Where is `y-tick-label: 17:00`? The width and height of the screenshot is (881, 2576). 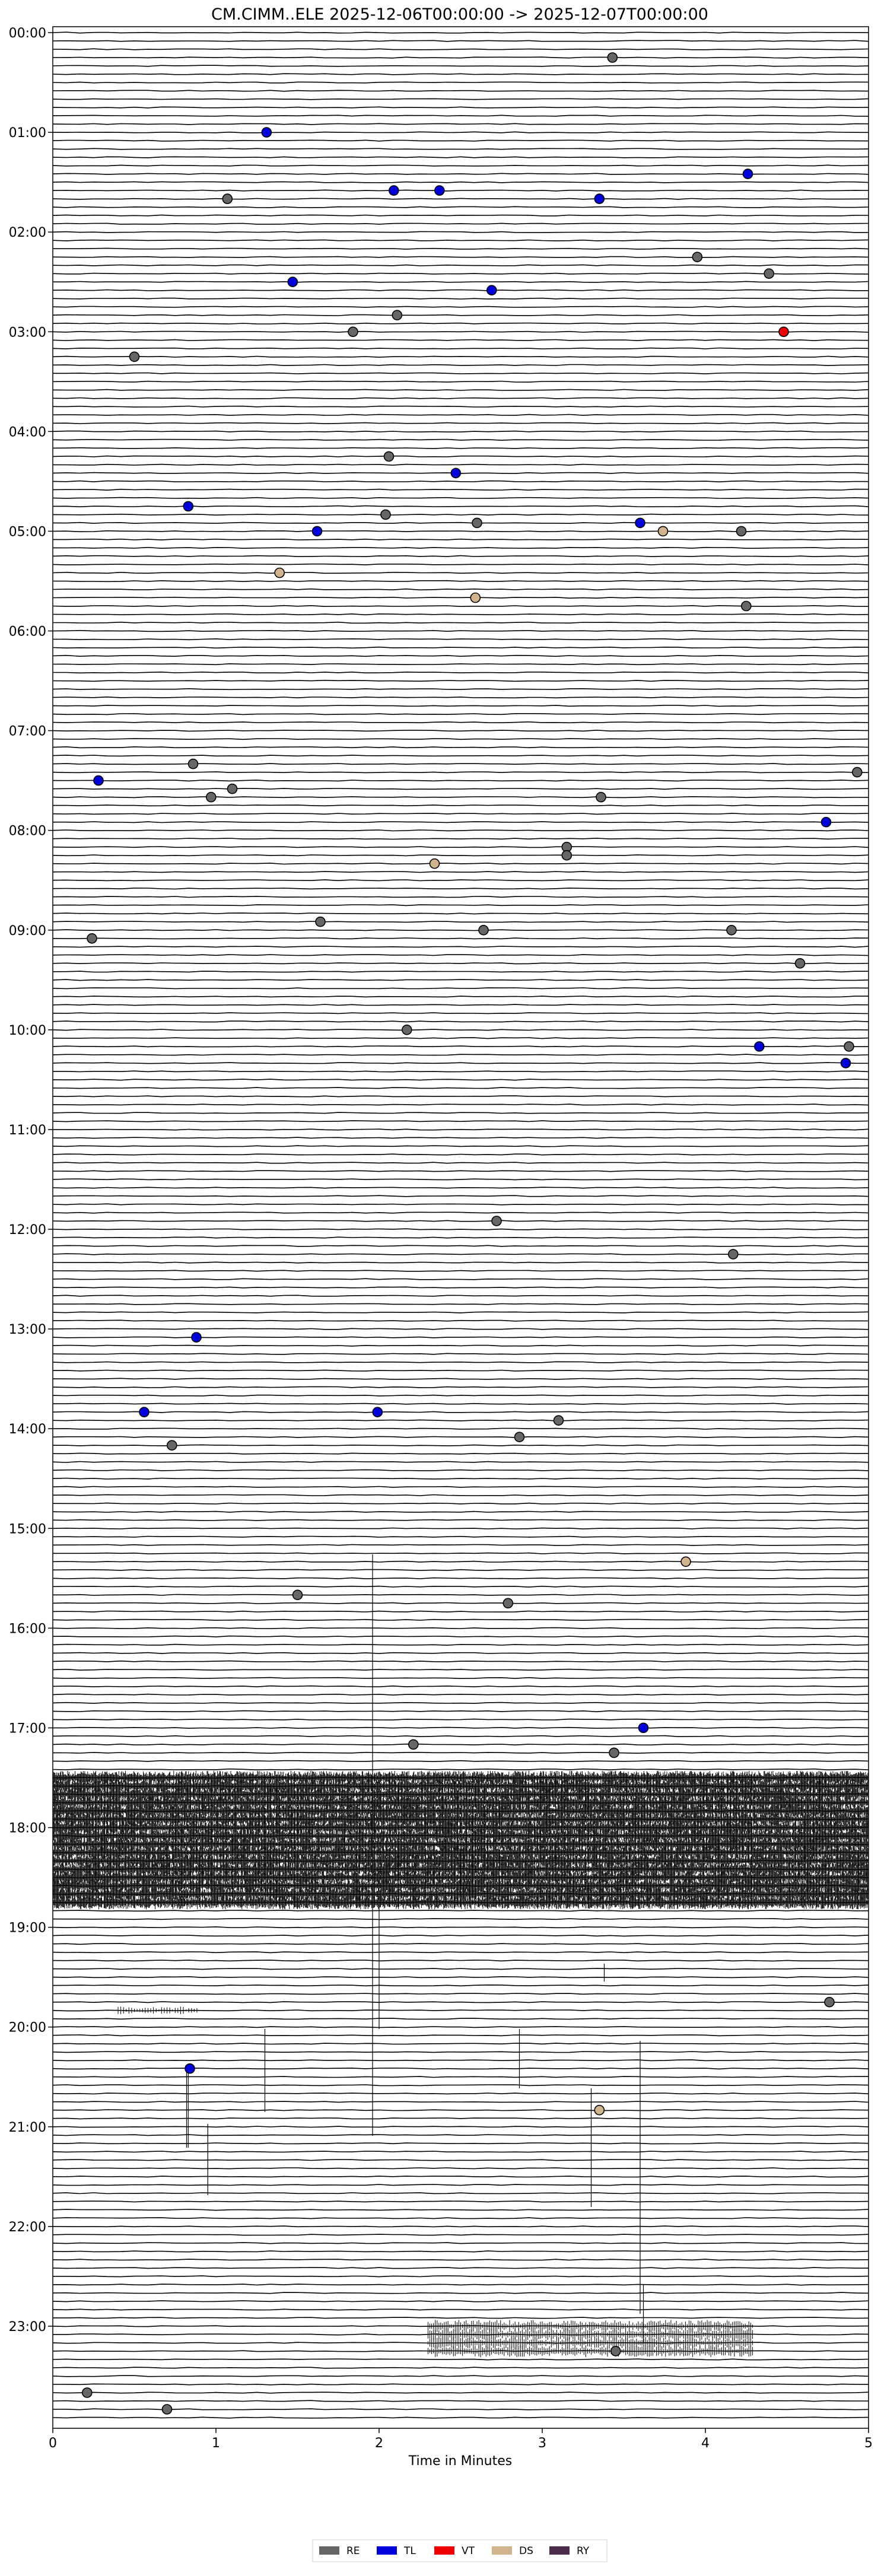 y-tick-label: 17:00 is located at coordinates (27, 1728).